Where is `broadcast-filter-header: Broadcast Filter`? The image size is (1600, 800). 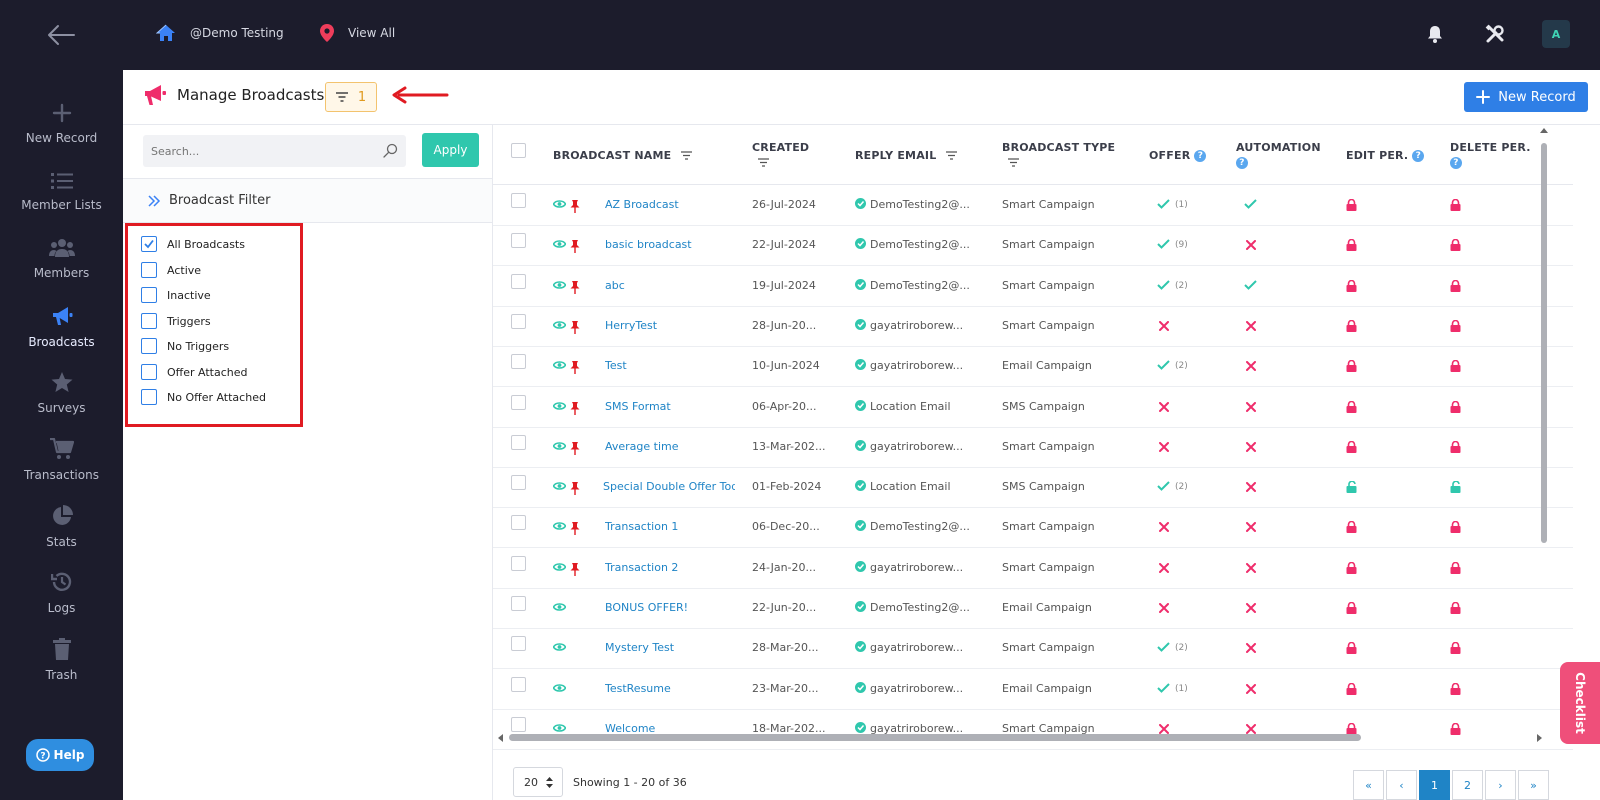
broadcast-filter-header: Broadcast Filter is located at coordinates (307, 200).